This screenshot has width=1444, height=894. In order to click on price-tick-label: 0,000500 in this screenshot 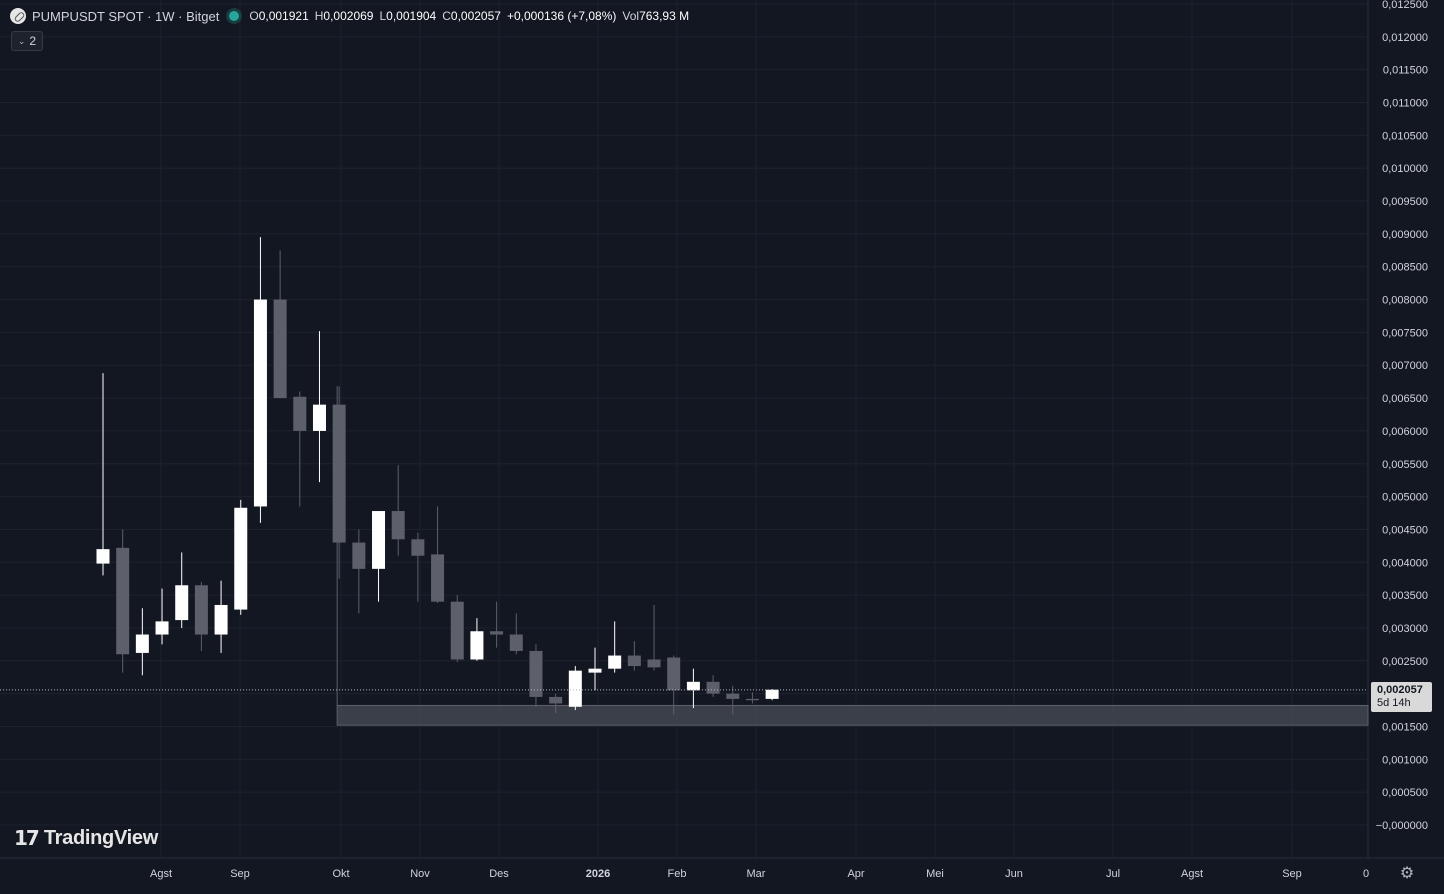, I will do `click(1405, 793)`.